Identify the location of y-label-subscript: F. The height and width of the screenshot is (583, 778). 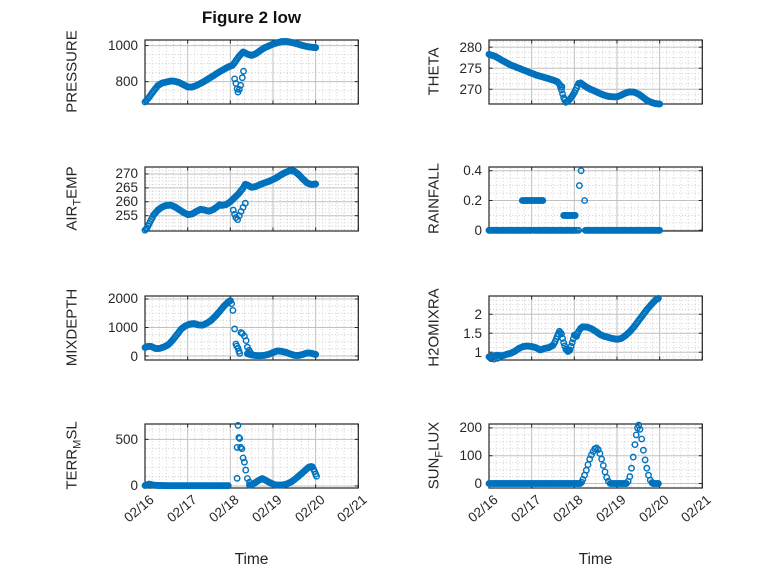
(439, 454).